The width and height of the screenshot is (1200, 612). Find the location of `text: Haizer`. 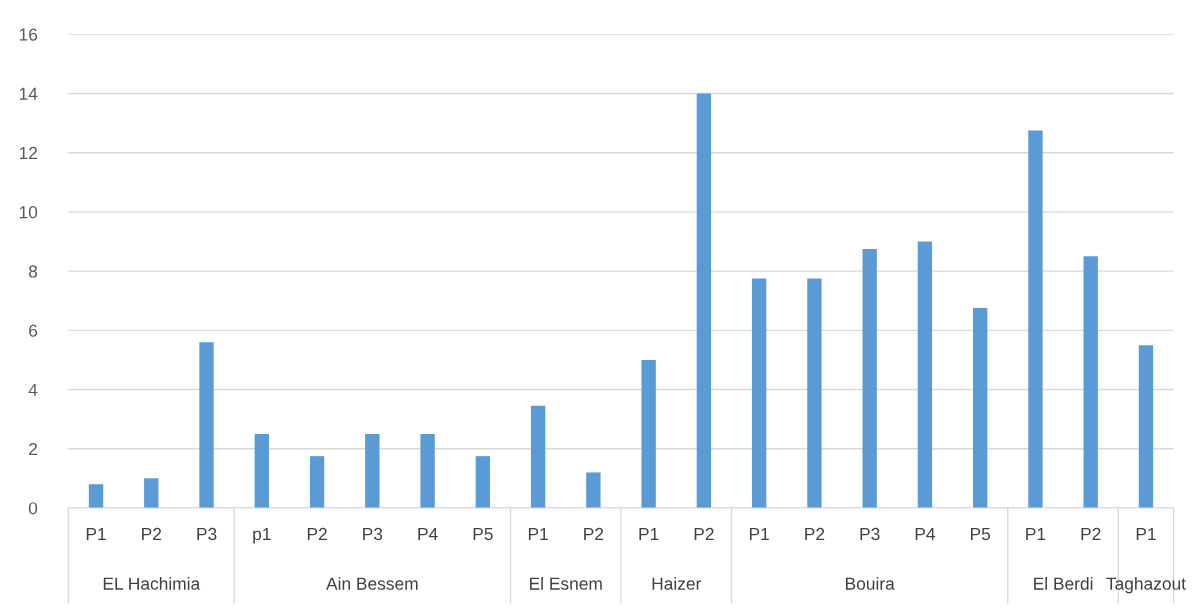

text: Haizer is located at coordinates (677, 583).